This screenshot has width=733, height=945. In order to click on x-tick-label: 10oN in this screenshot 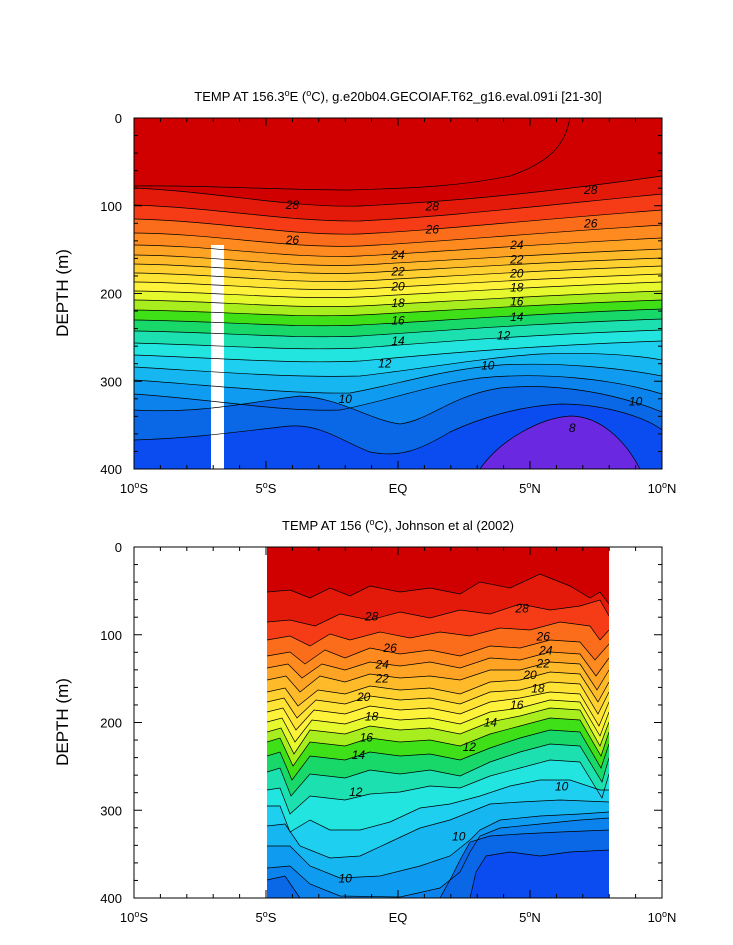, I will do `click(662, 917)`.